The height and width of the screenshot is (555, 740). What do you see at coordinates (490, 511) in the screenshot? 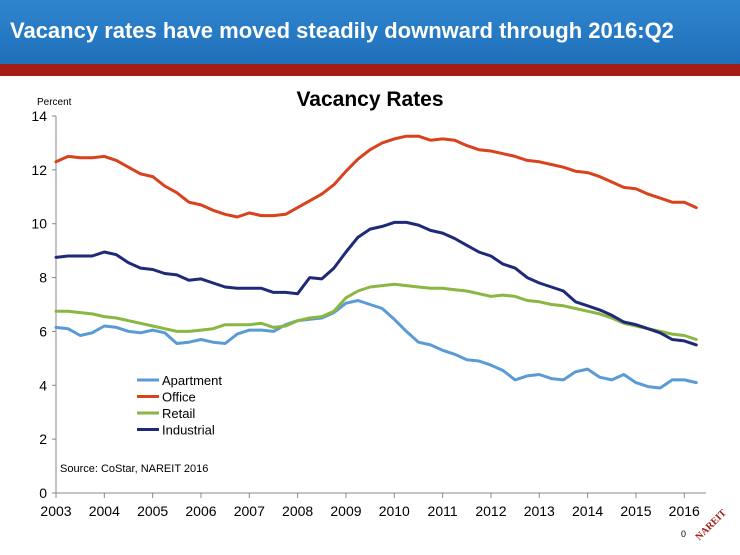
I see `x-tick-label: 2012` at bounding box center [490, 511].